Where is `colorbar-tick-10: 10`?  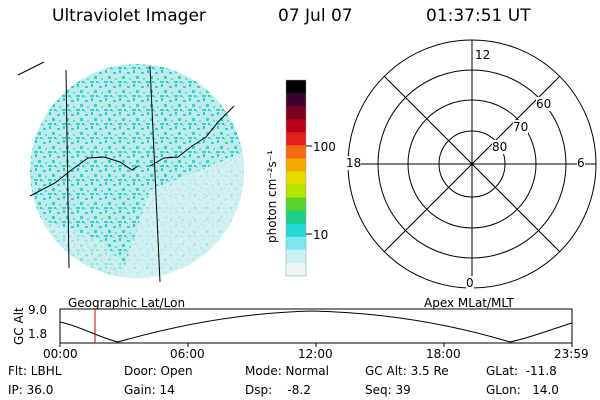 colorbar-tick-10: 10 is located at coordinates (321, 235).